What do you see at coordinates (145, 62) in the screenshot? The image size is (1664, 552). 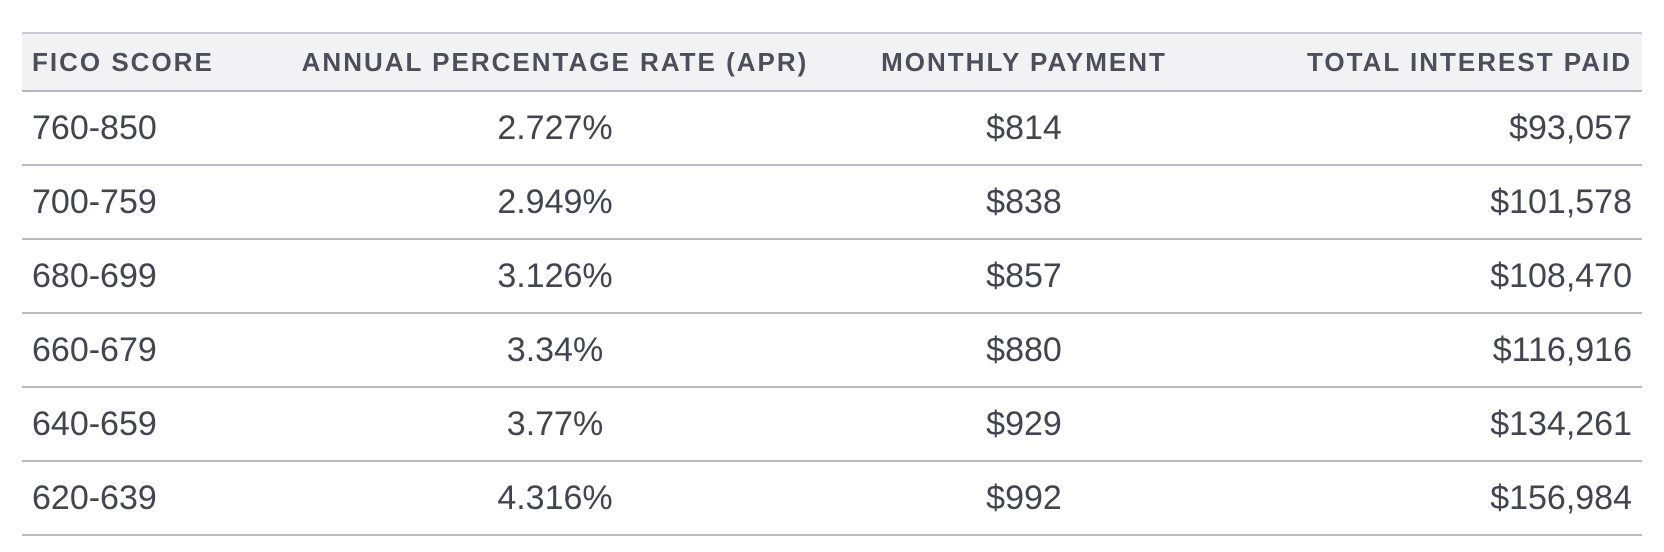 I see `header-fico-score: FICO SCORE` at bounding box center [145, 62].